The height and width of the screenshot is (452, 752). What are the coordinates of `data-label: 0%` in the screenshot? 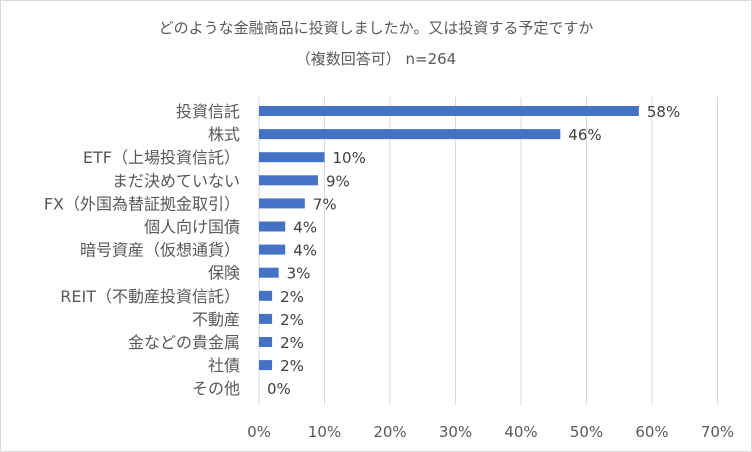 It's located at (279, 389).